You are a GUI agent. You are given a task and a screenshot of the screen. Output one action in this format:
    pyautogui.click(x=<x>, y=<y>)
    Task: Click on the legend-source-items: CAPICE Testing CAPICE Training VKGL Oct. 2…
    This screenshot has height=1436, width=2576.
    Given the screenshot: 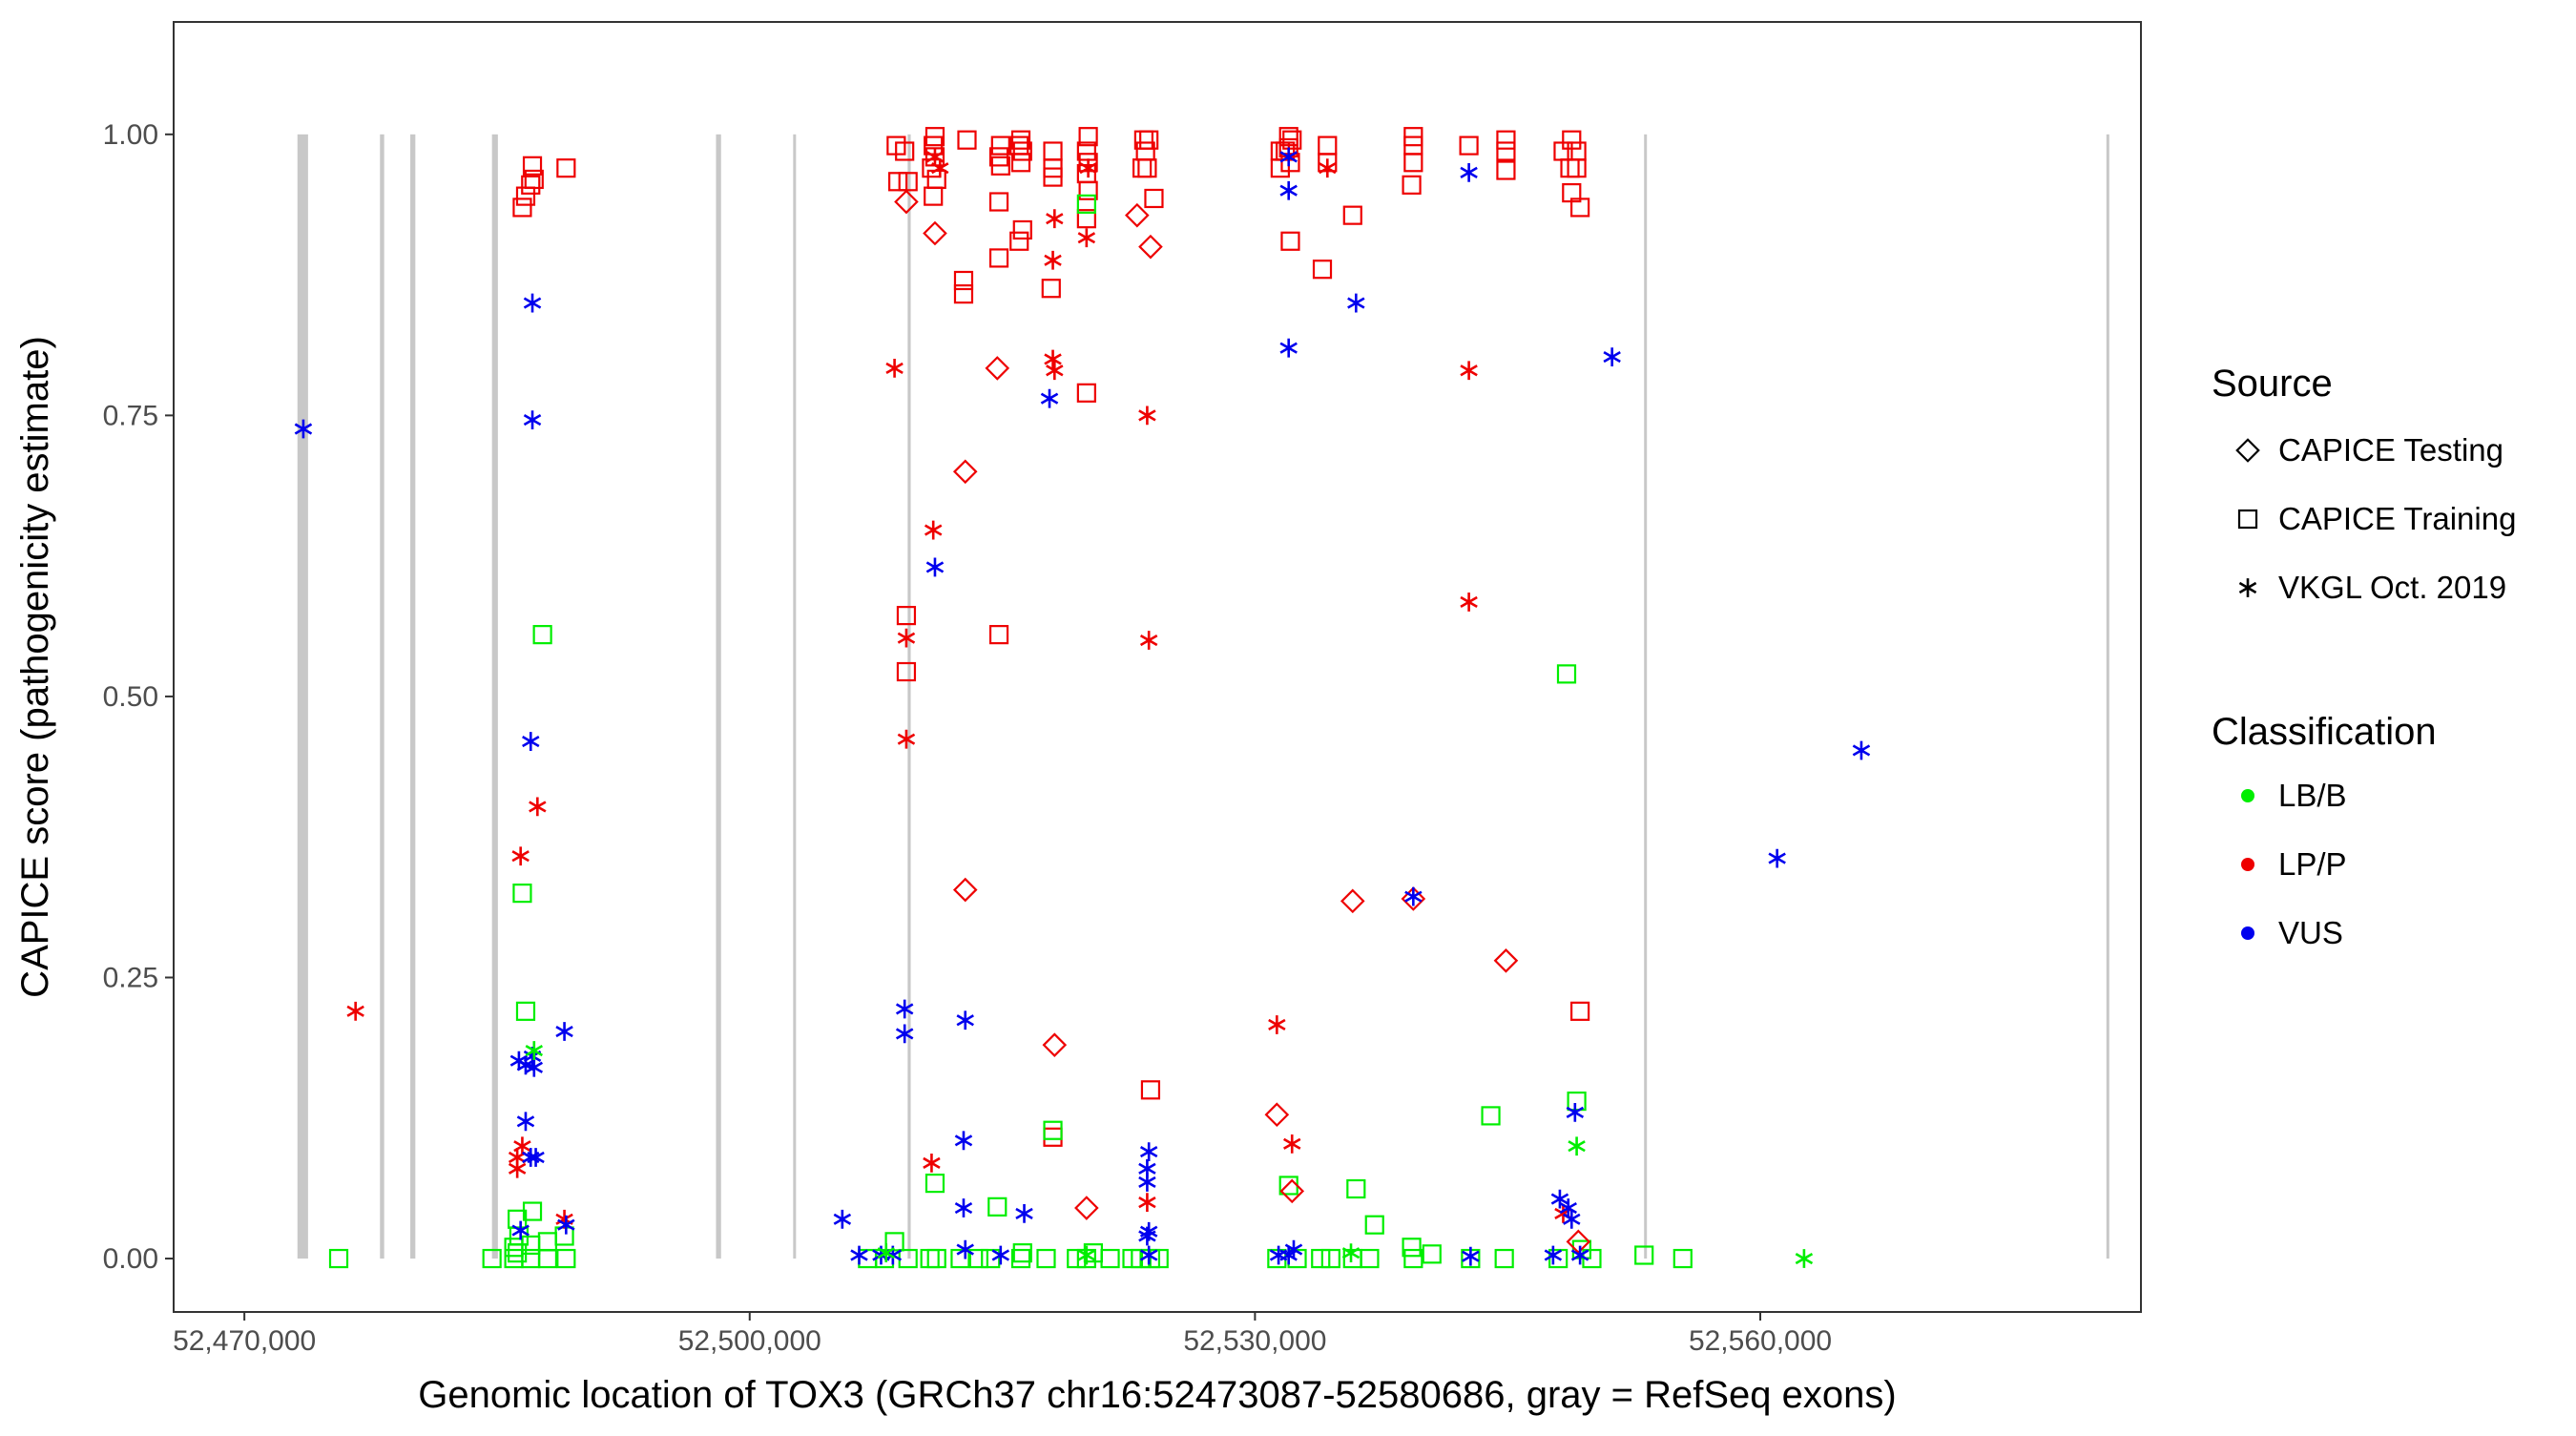 What is the action you would take?
    pyautogui.click(x=2375, y=518)
    